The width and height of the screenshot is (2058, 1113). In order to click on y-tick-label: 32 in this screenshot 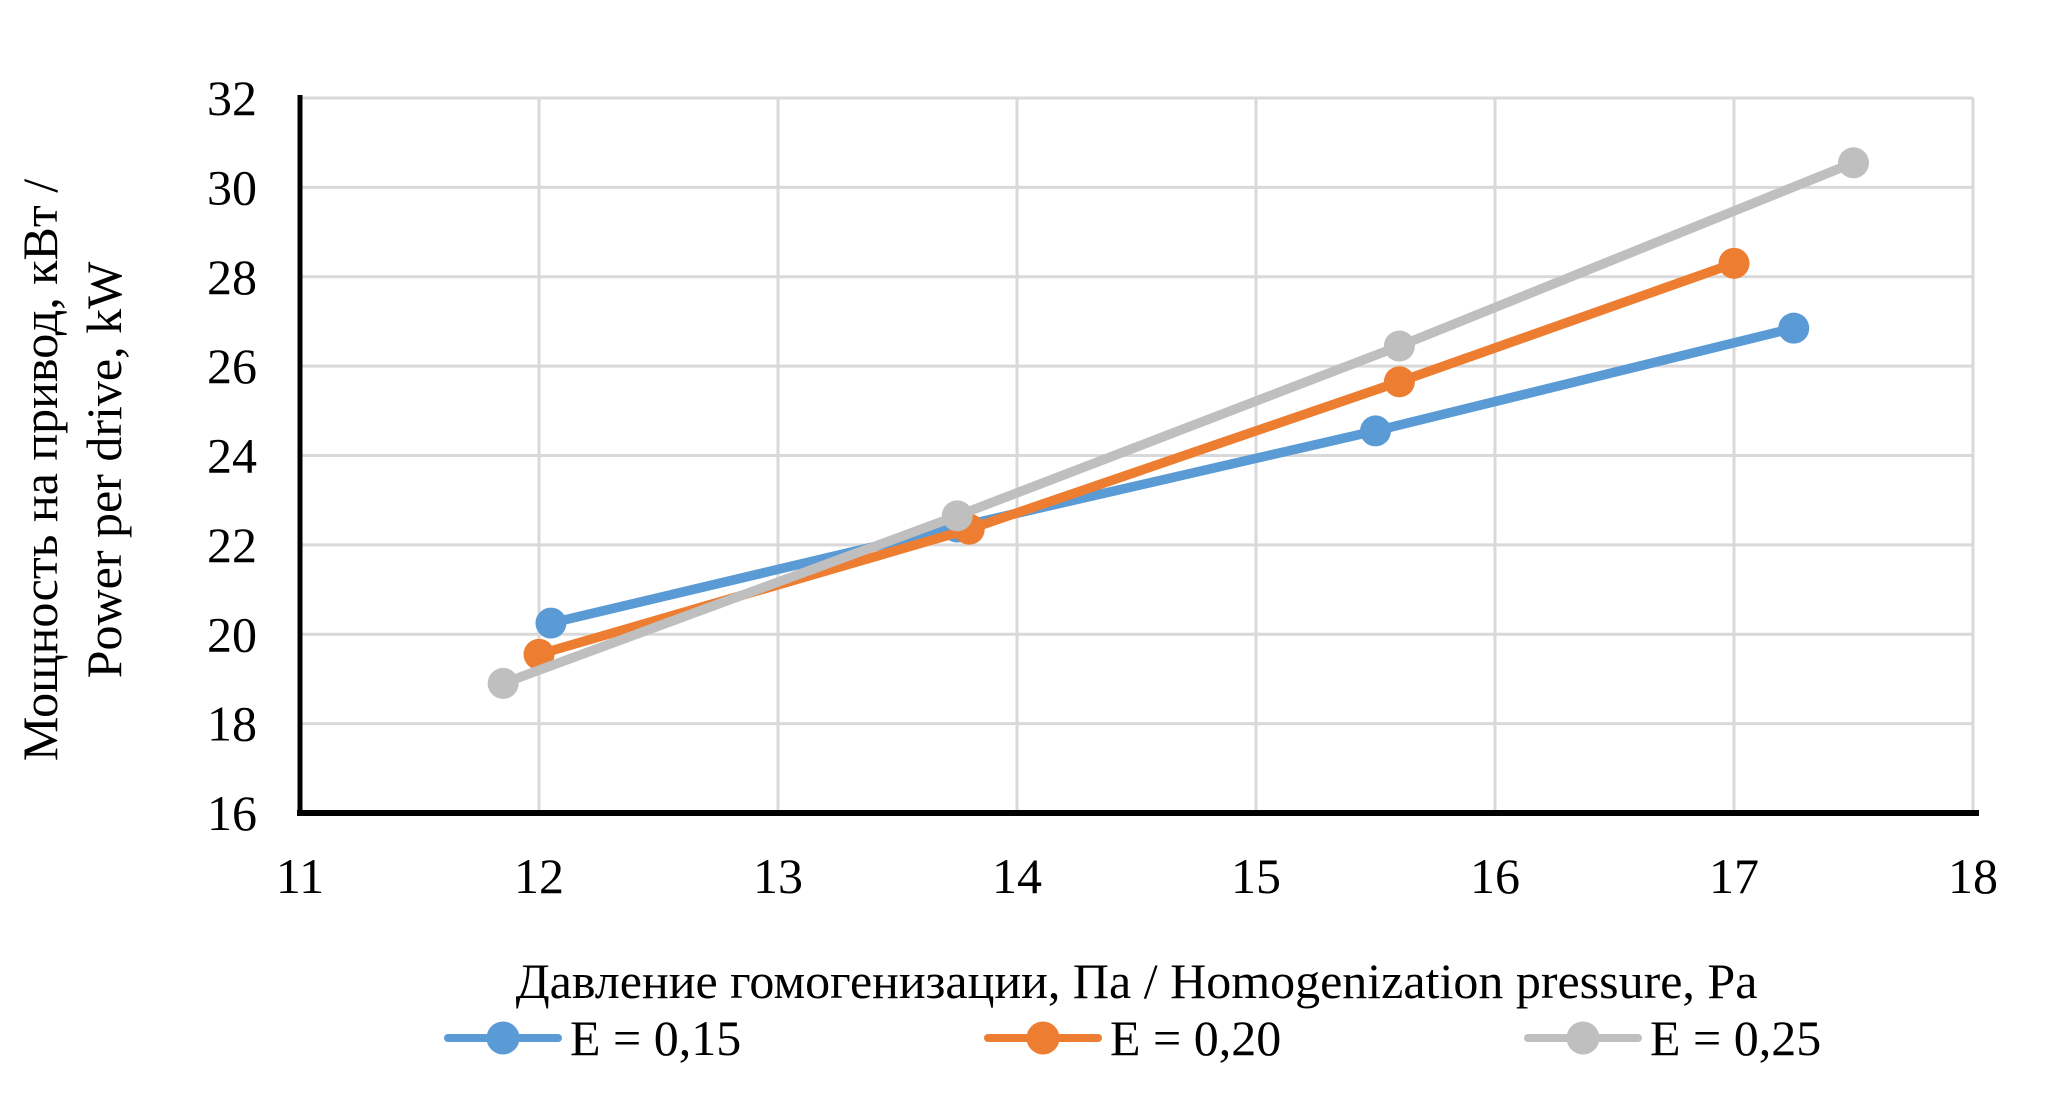, I will do `click(232, 98)`.